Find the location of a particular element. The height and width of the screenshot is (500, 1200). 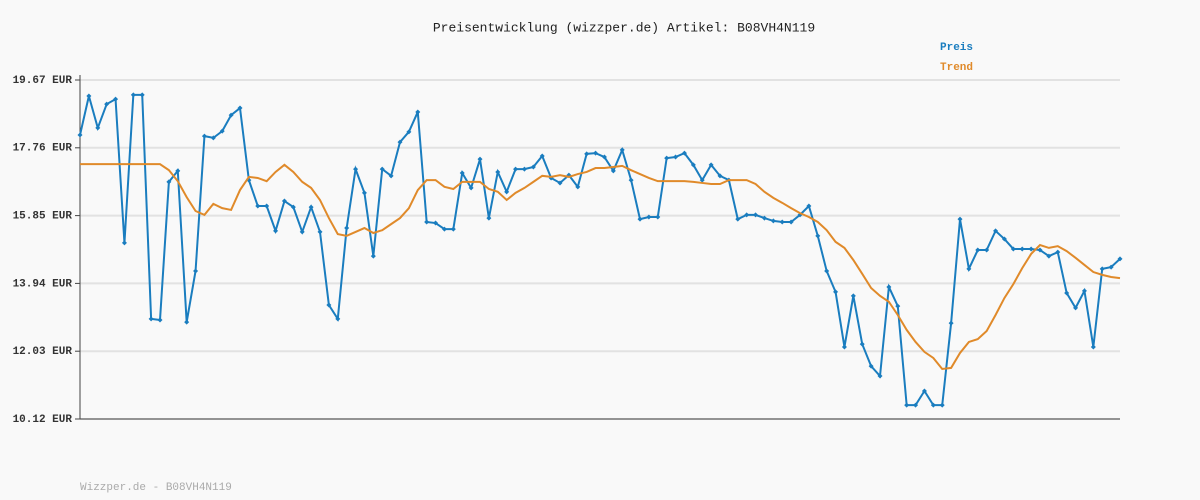

y-tick-label: 12.03 EUR is located at coordinates (43, 352).